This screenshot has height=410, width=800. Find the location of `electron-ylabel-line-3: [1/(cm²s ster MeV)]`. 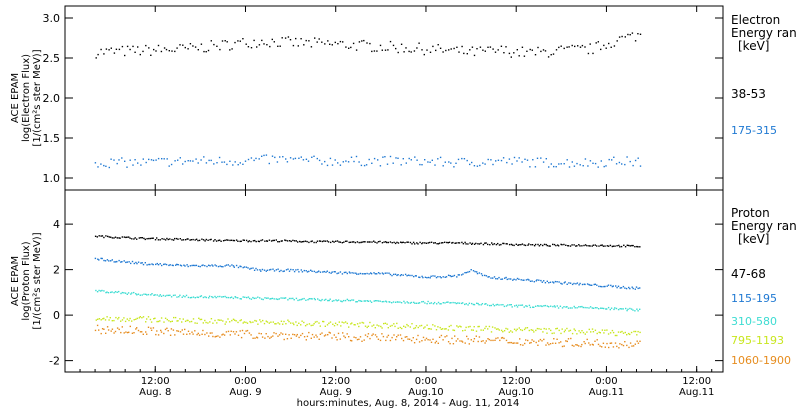

electron-ylabel-line-3: [1/(cm²s ster MeV)] is located at coordinates (37, 97).